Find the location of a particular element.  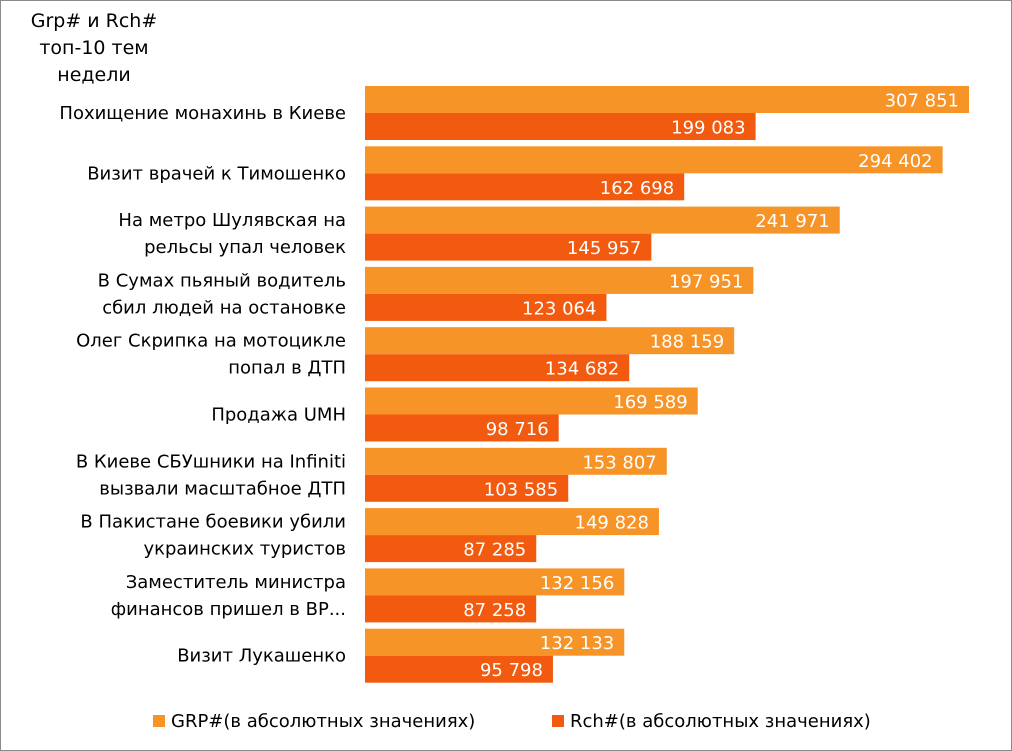

category-label-line: сбил людей на остановке is located at coordinates (224, 307).